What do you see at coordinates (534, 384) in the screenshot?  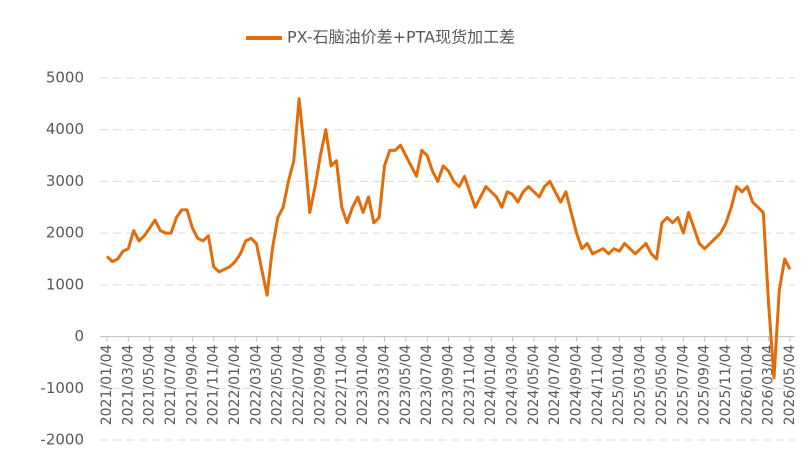 I see `x-tick-label: 2024/05/04` at bounding box center [534, 384].